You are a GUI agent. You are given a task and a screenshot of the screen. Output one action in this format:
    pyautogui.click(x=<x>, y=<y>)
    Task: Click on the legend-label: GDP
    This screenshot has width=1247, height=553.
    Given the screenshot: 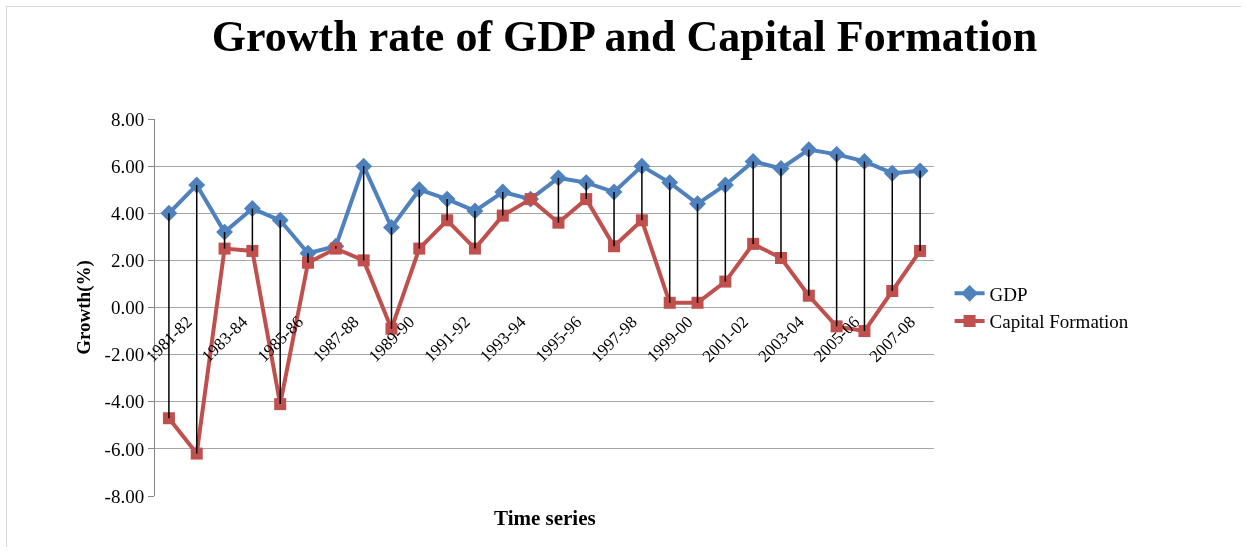 What is the action you would take?
    pyautogui.click(x=1008, y=294)
    